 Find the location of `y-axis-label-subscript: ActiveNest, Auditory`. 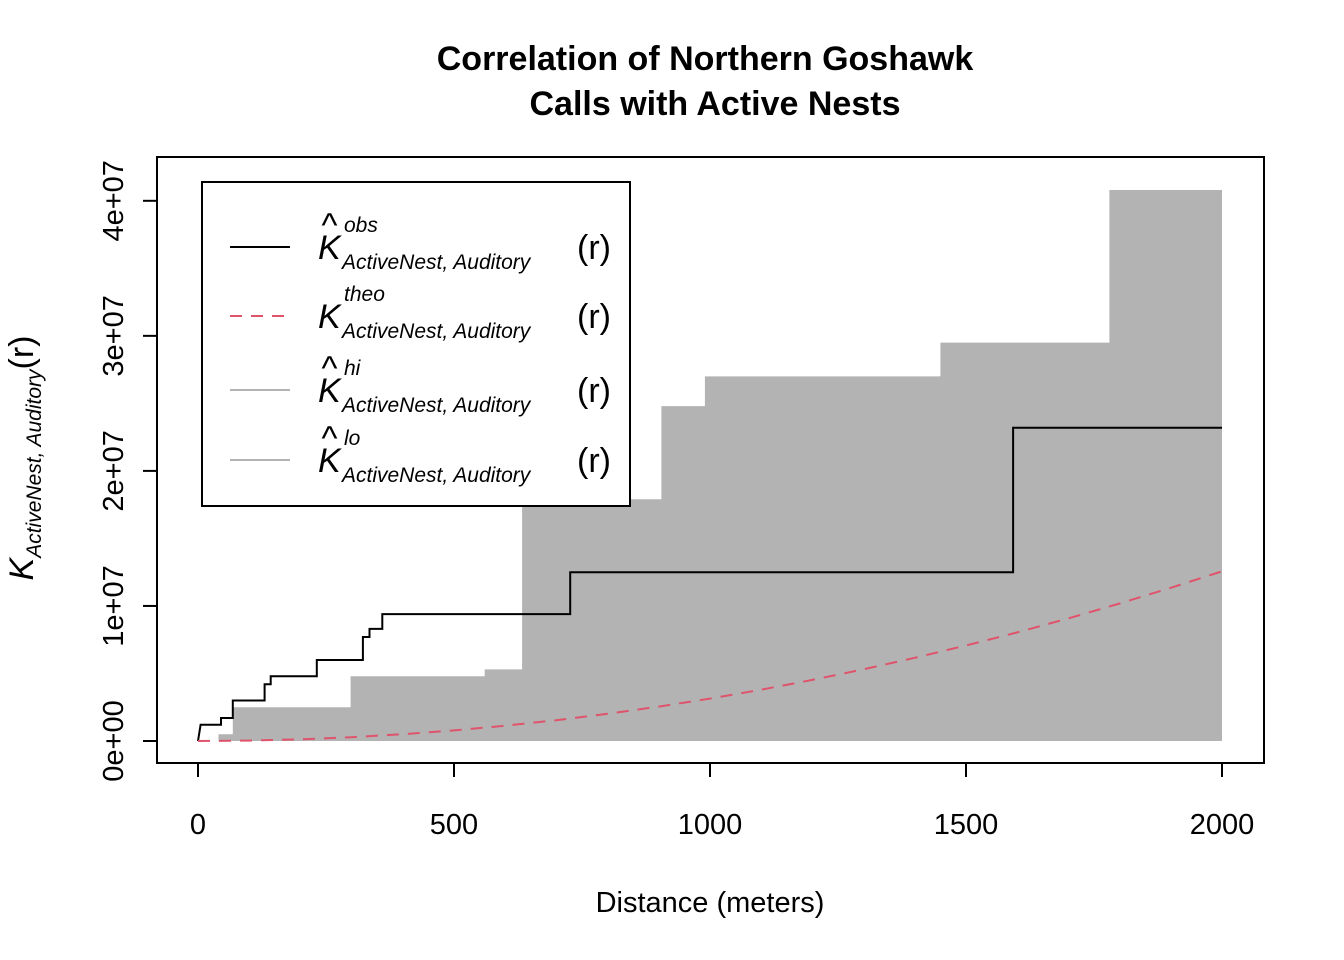

y-axis-label-subscript: ActiveNest, Auditory is located at coordinates (34, 464).